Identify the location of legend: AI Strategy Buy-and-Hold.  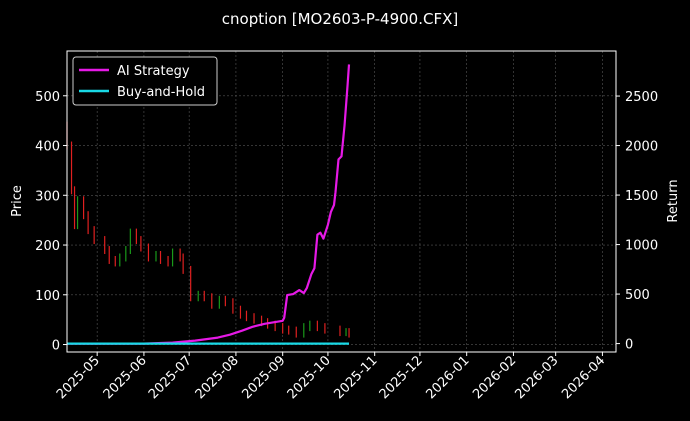
(145, 81).